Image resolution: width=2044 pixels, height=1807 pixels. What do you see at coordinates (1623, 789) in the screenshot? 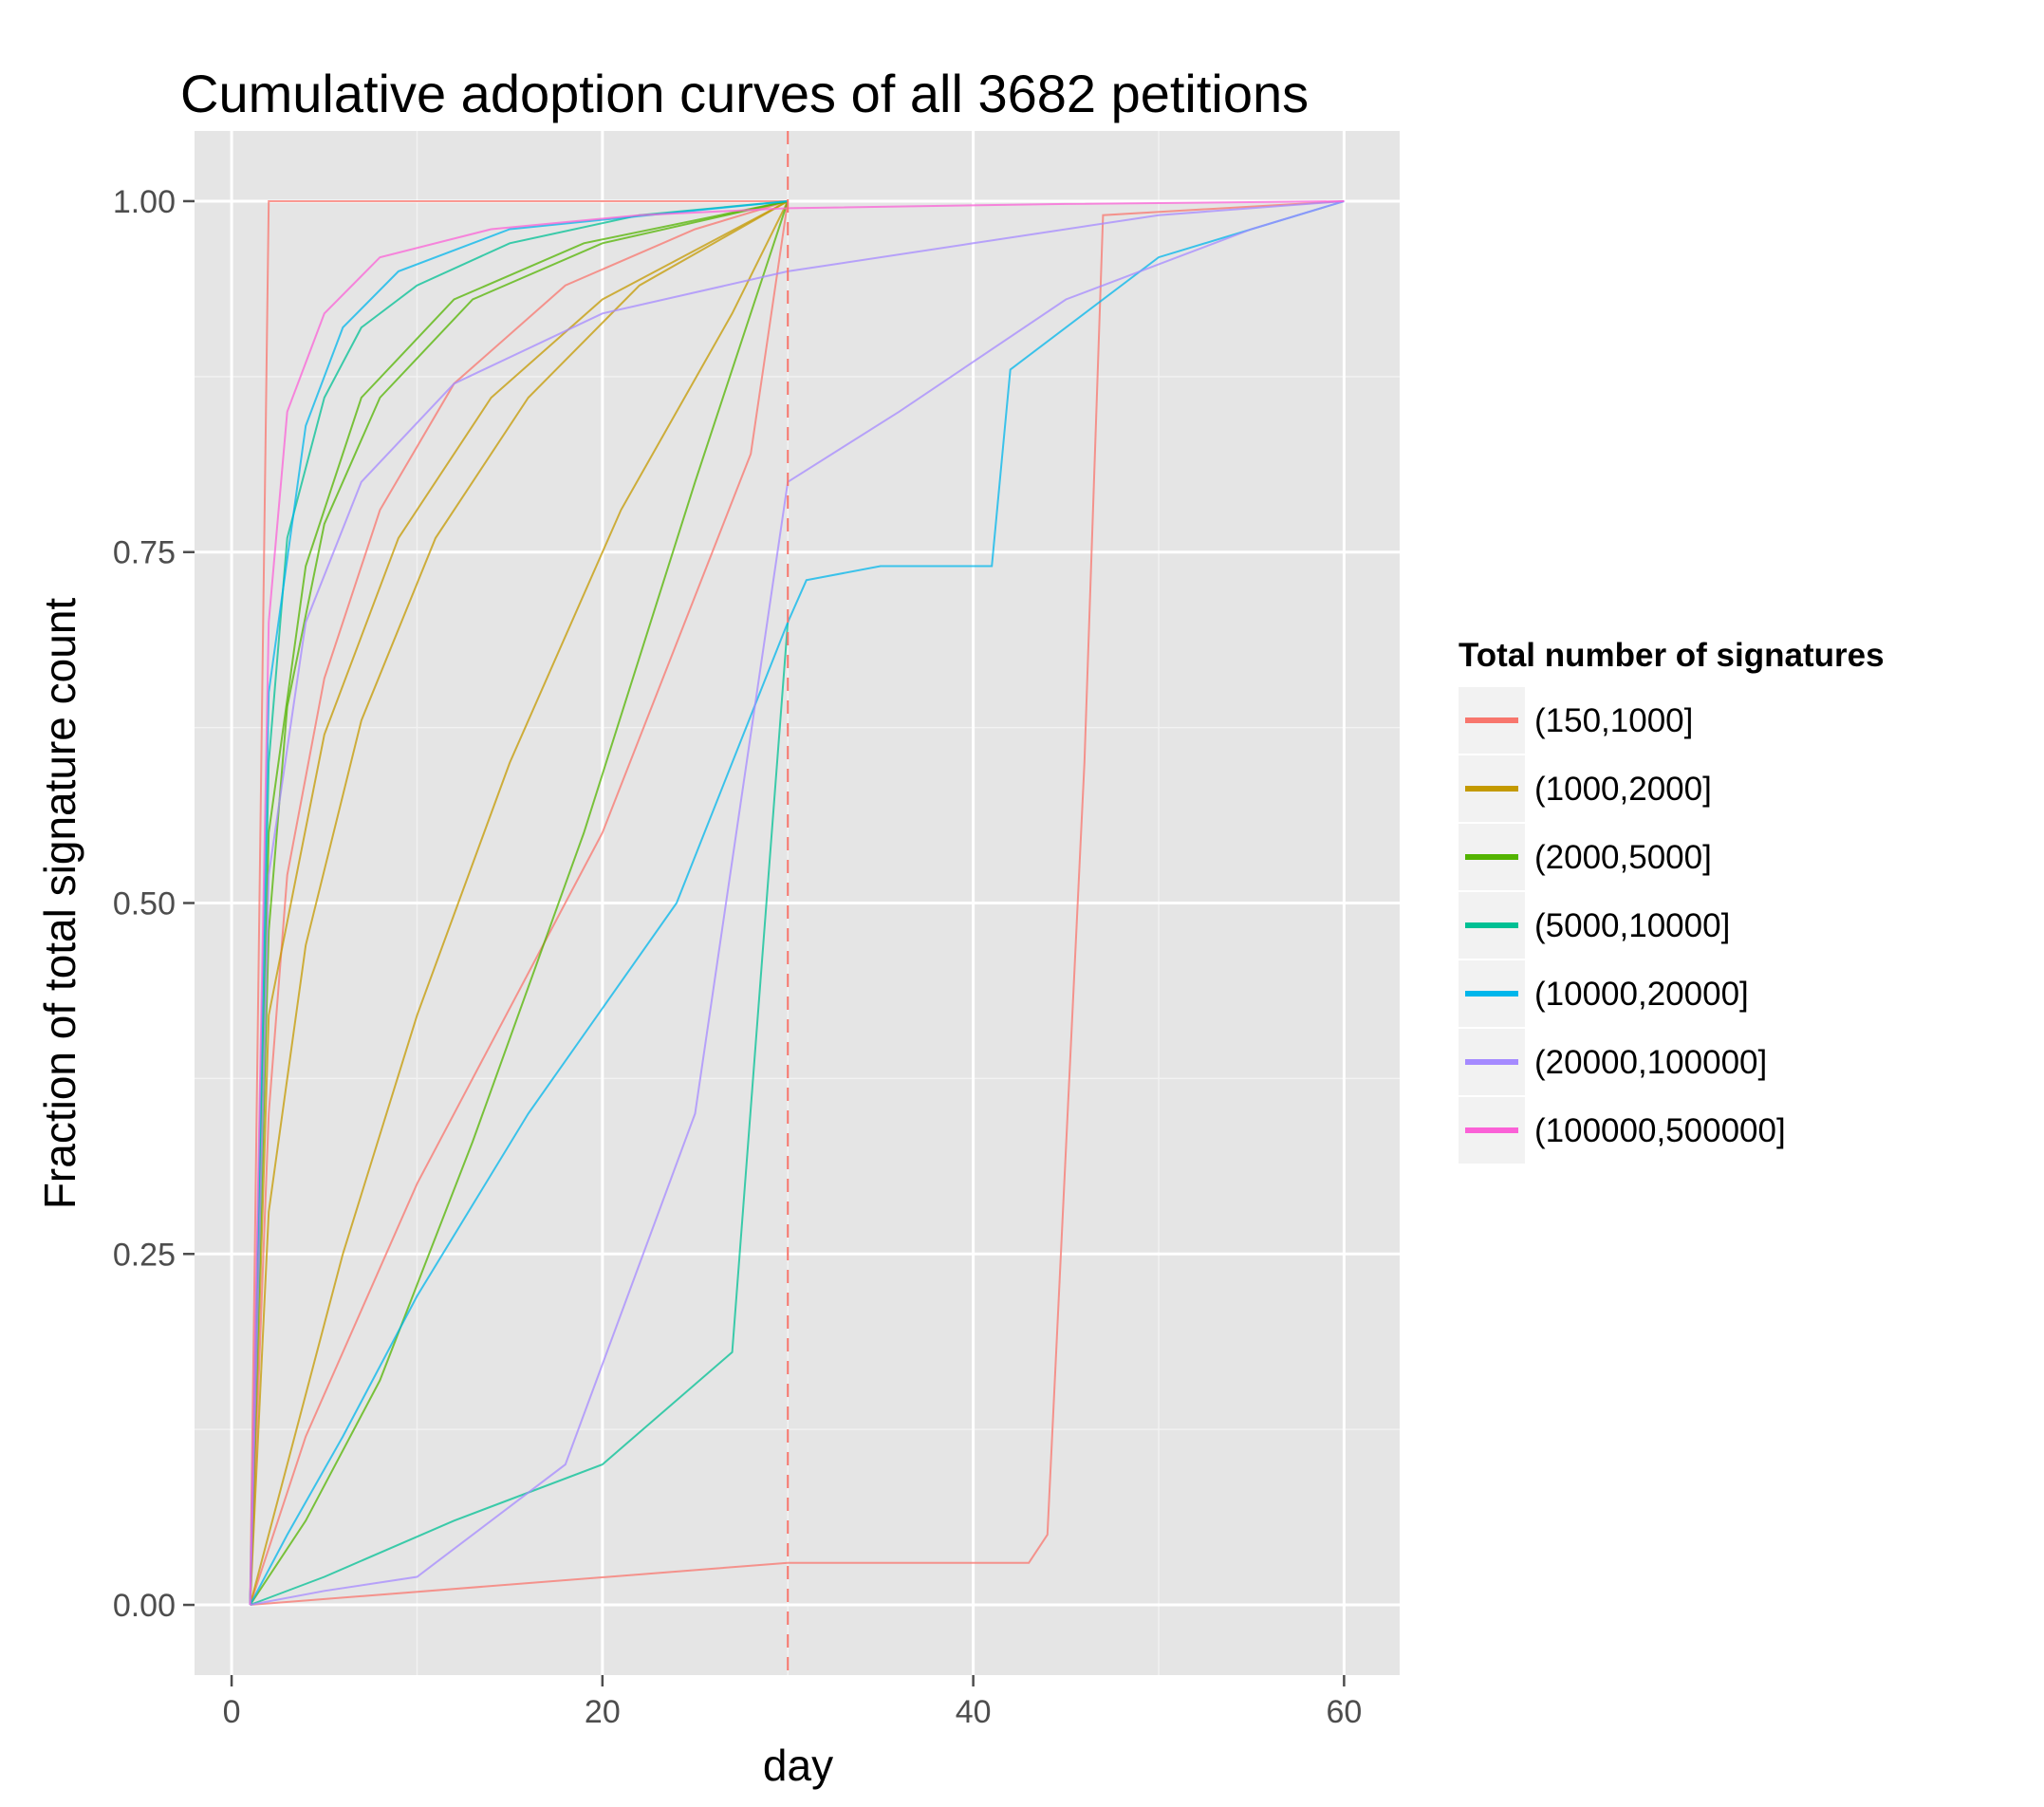
I see `legend-label: (1000,2000]` at bounding box center [1623, 789].